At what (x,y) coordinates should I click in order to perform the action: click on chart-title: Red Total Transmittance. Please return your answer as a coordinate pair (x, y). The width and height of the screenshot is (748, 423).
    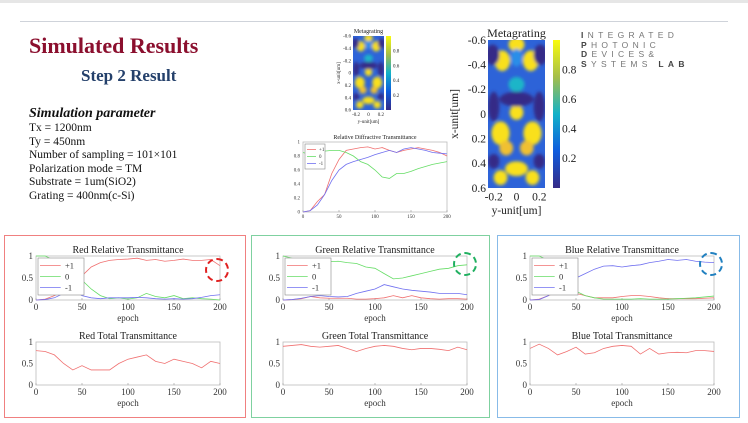
    Looking at the image, I should click on (128, 336).